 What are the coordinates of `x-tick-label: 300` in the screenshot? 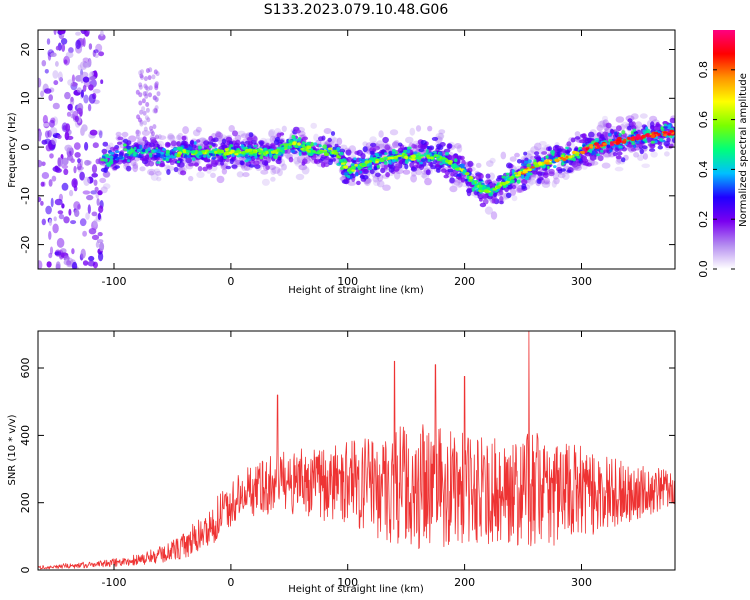 It's located at (581, 281).